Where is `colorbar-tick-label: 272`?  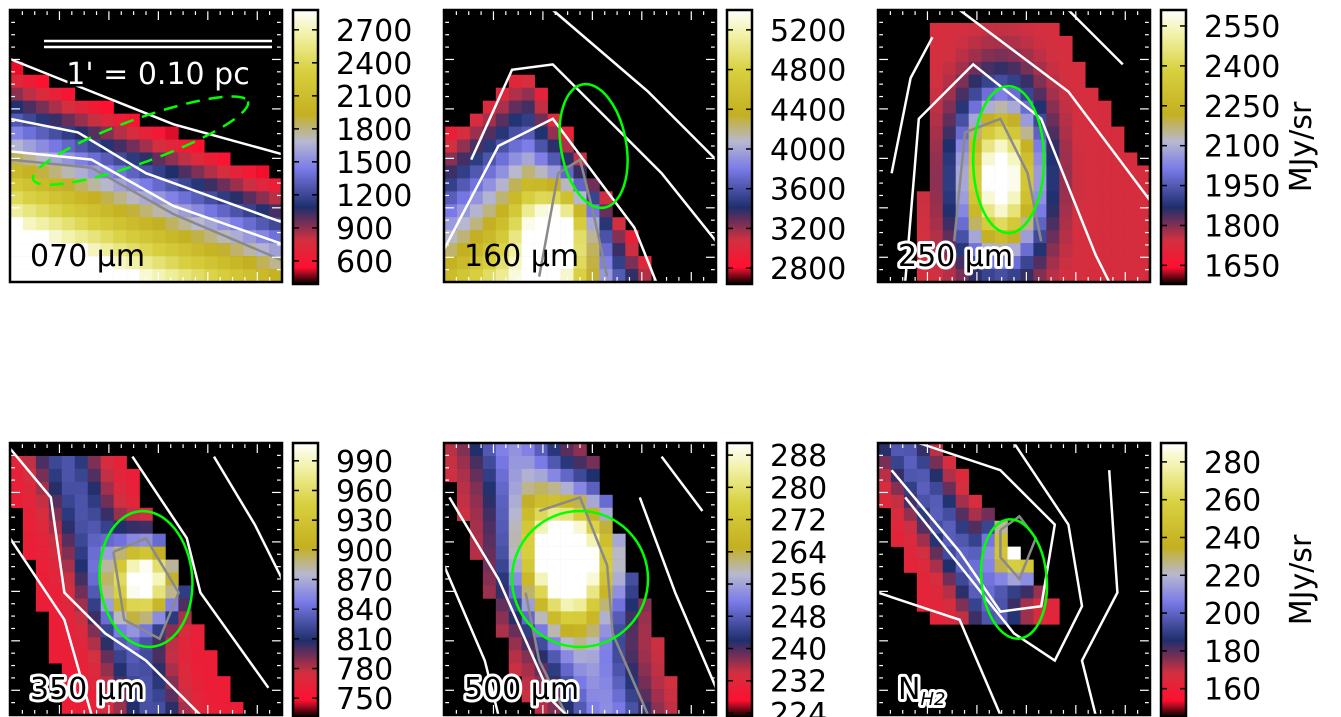 colorbar-tick-label: 272 is located at coordinates (798, 521).